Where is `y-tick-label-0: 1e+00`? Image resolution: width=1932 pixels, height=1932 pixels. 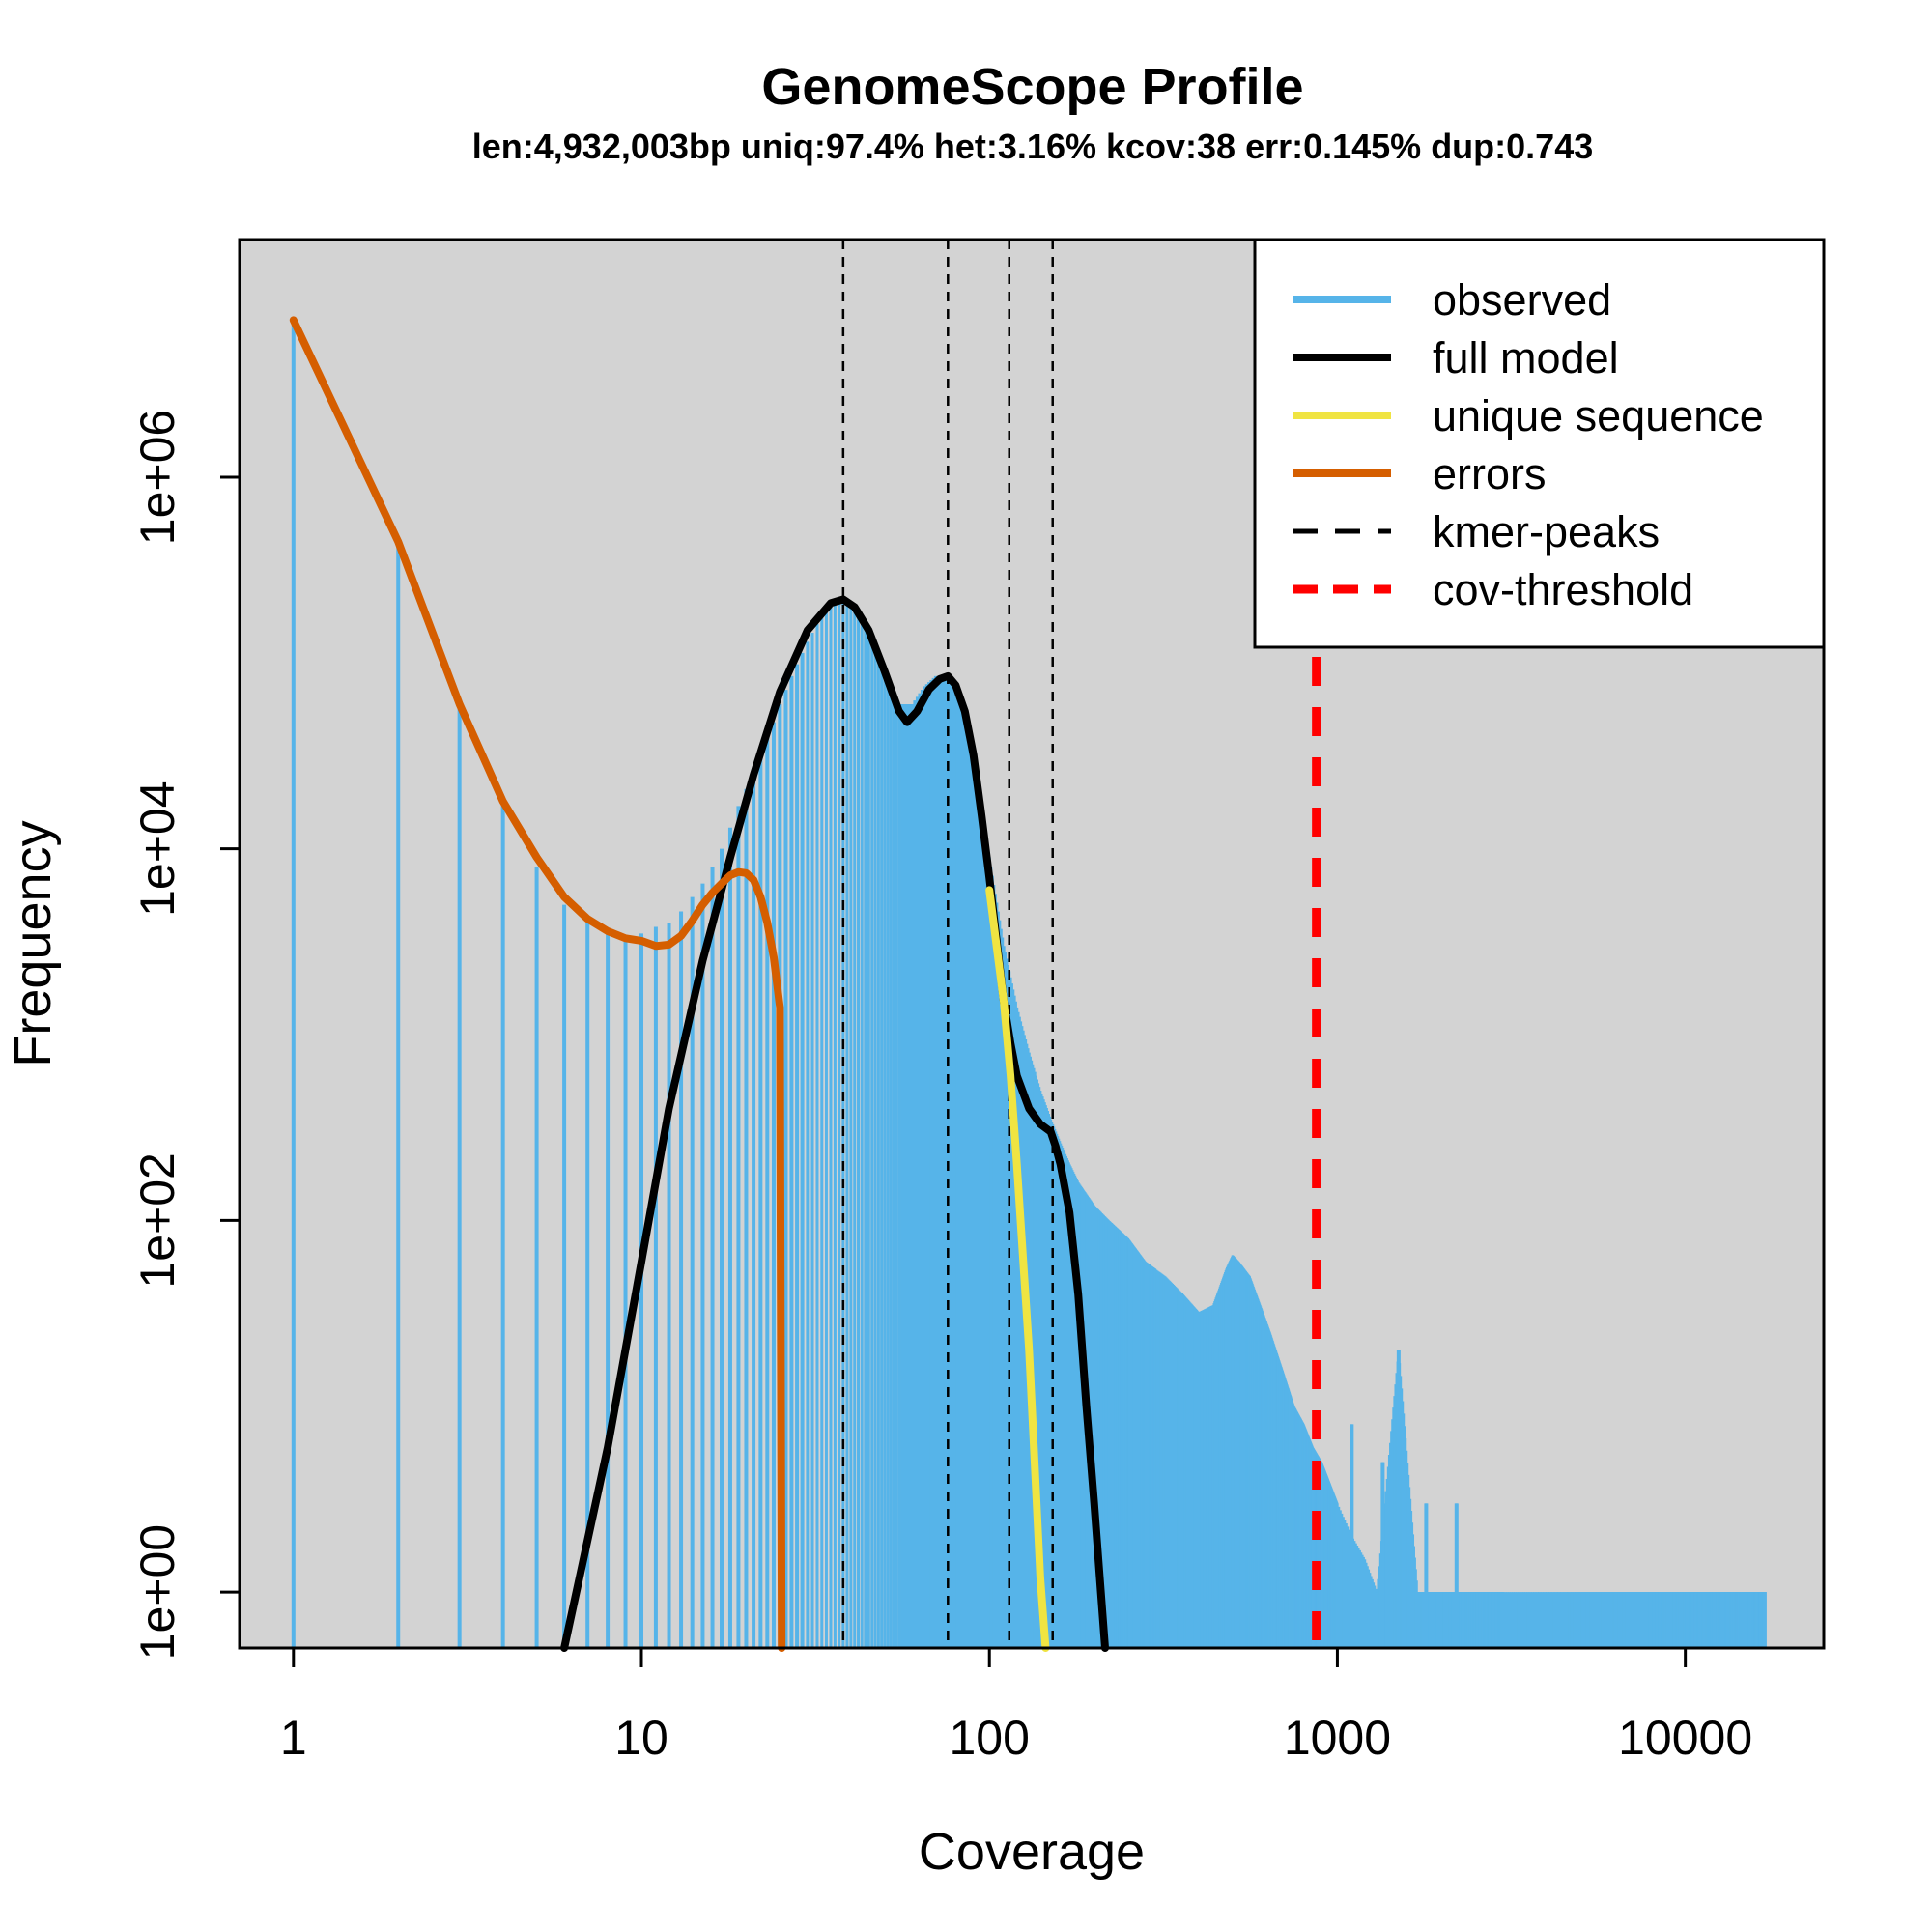
y-tick-label-0: 1e+00 is located at coordinates (157, 1592).